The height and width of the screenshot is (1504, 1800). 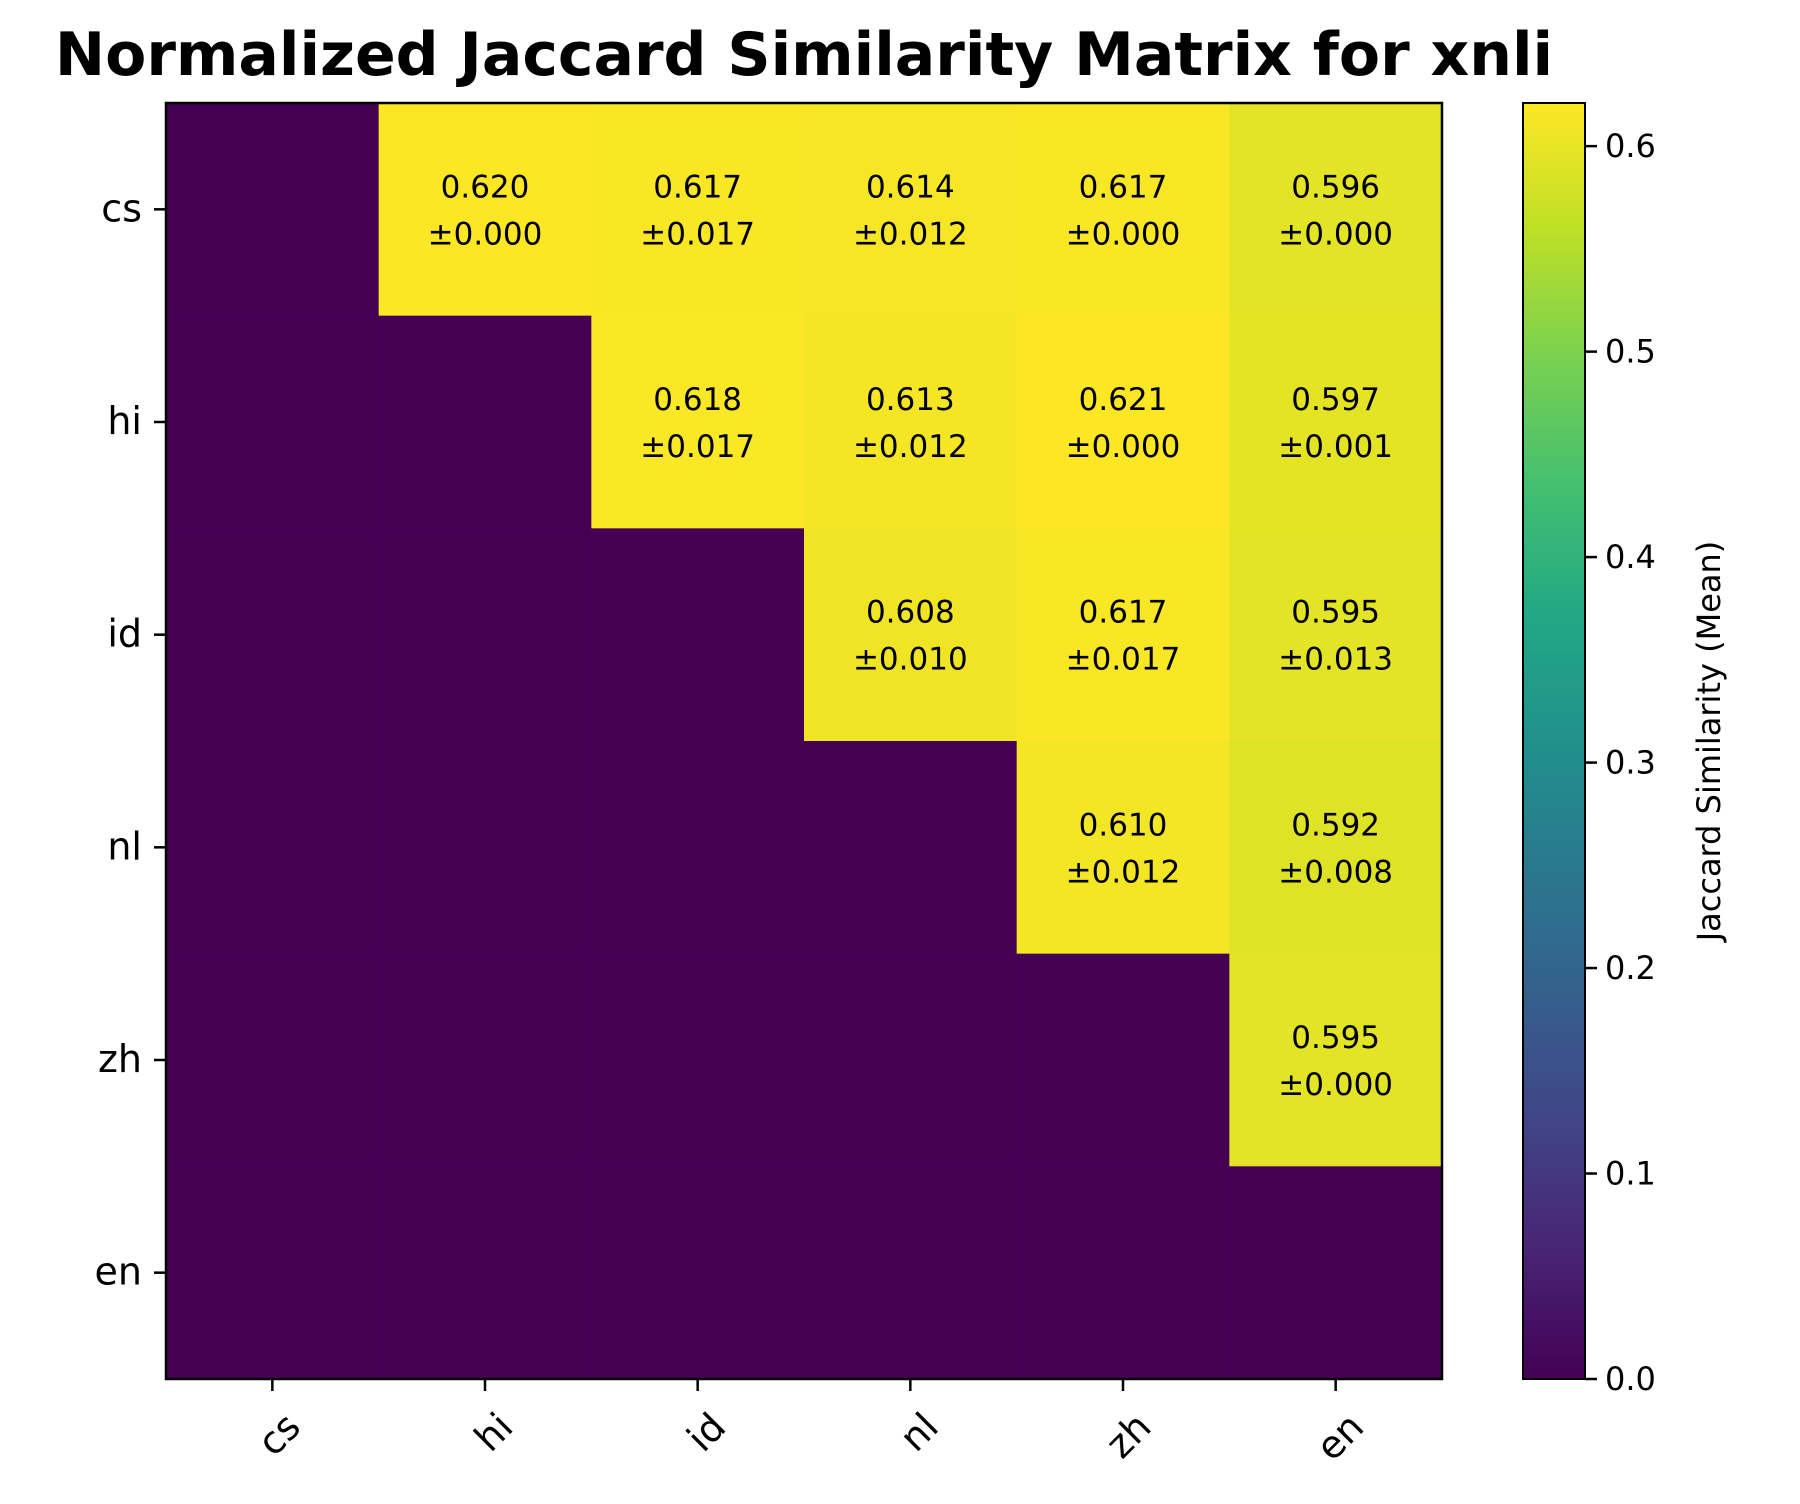 I want to click on y-tick-label: hi, so click(x=124, y=421).